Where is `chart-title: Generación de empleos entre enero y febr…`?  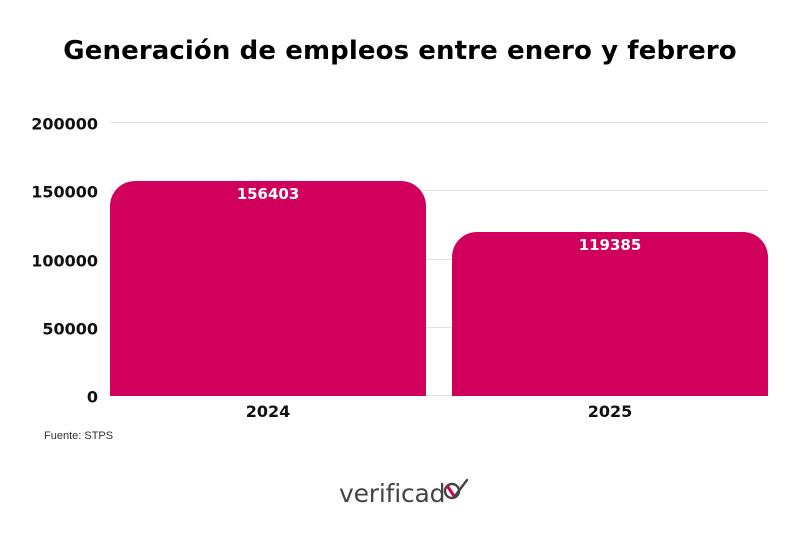
chart-title: Generación de empleos entre enero y febr… is located at coordinates (400, 51).